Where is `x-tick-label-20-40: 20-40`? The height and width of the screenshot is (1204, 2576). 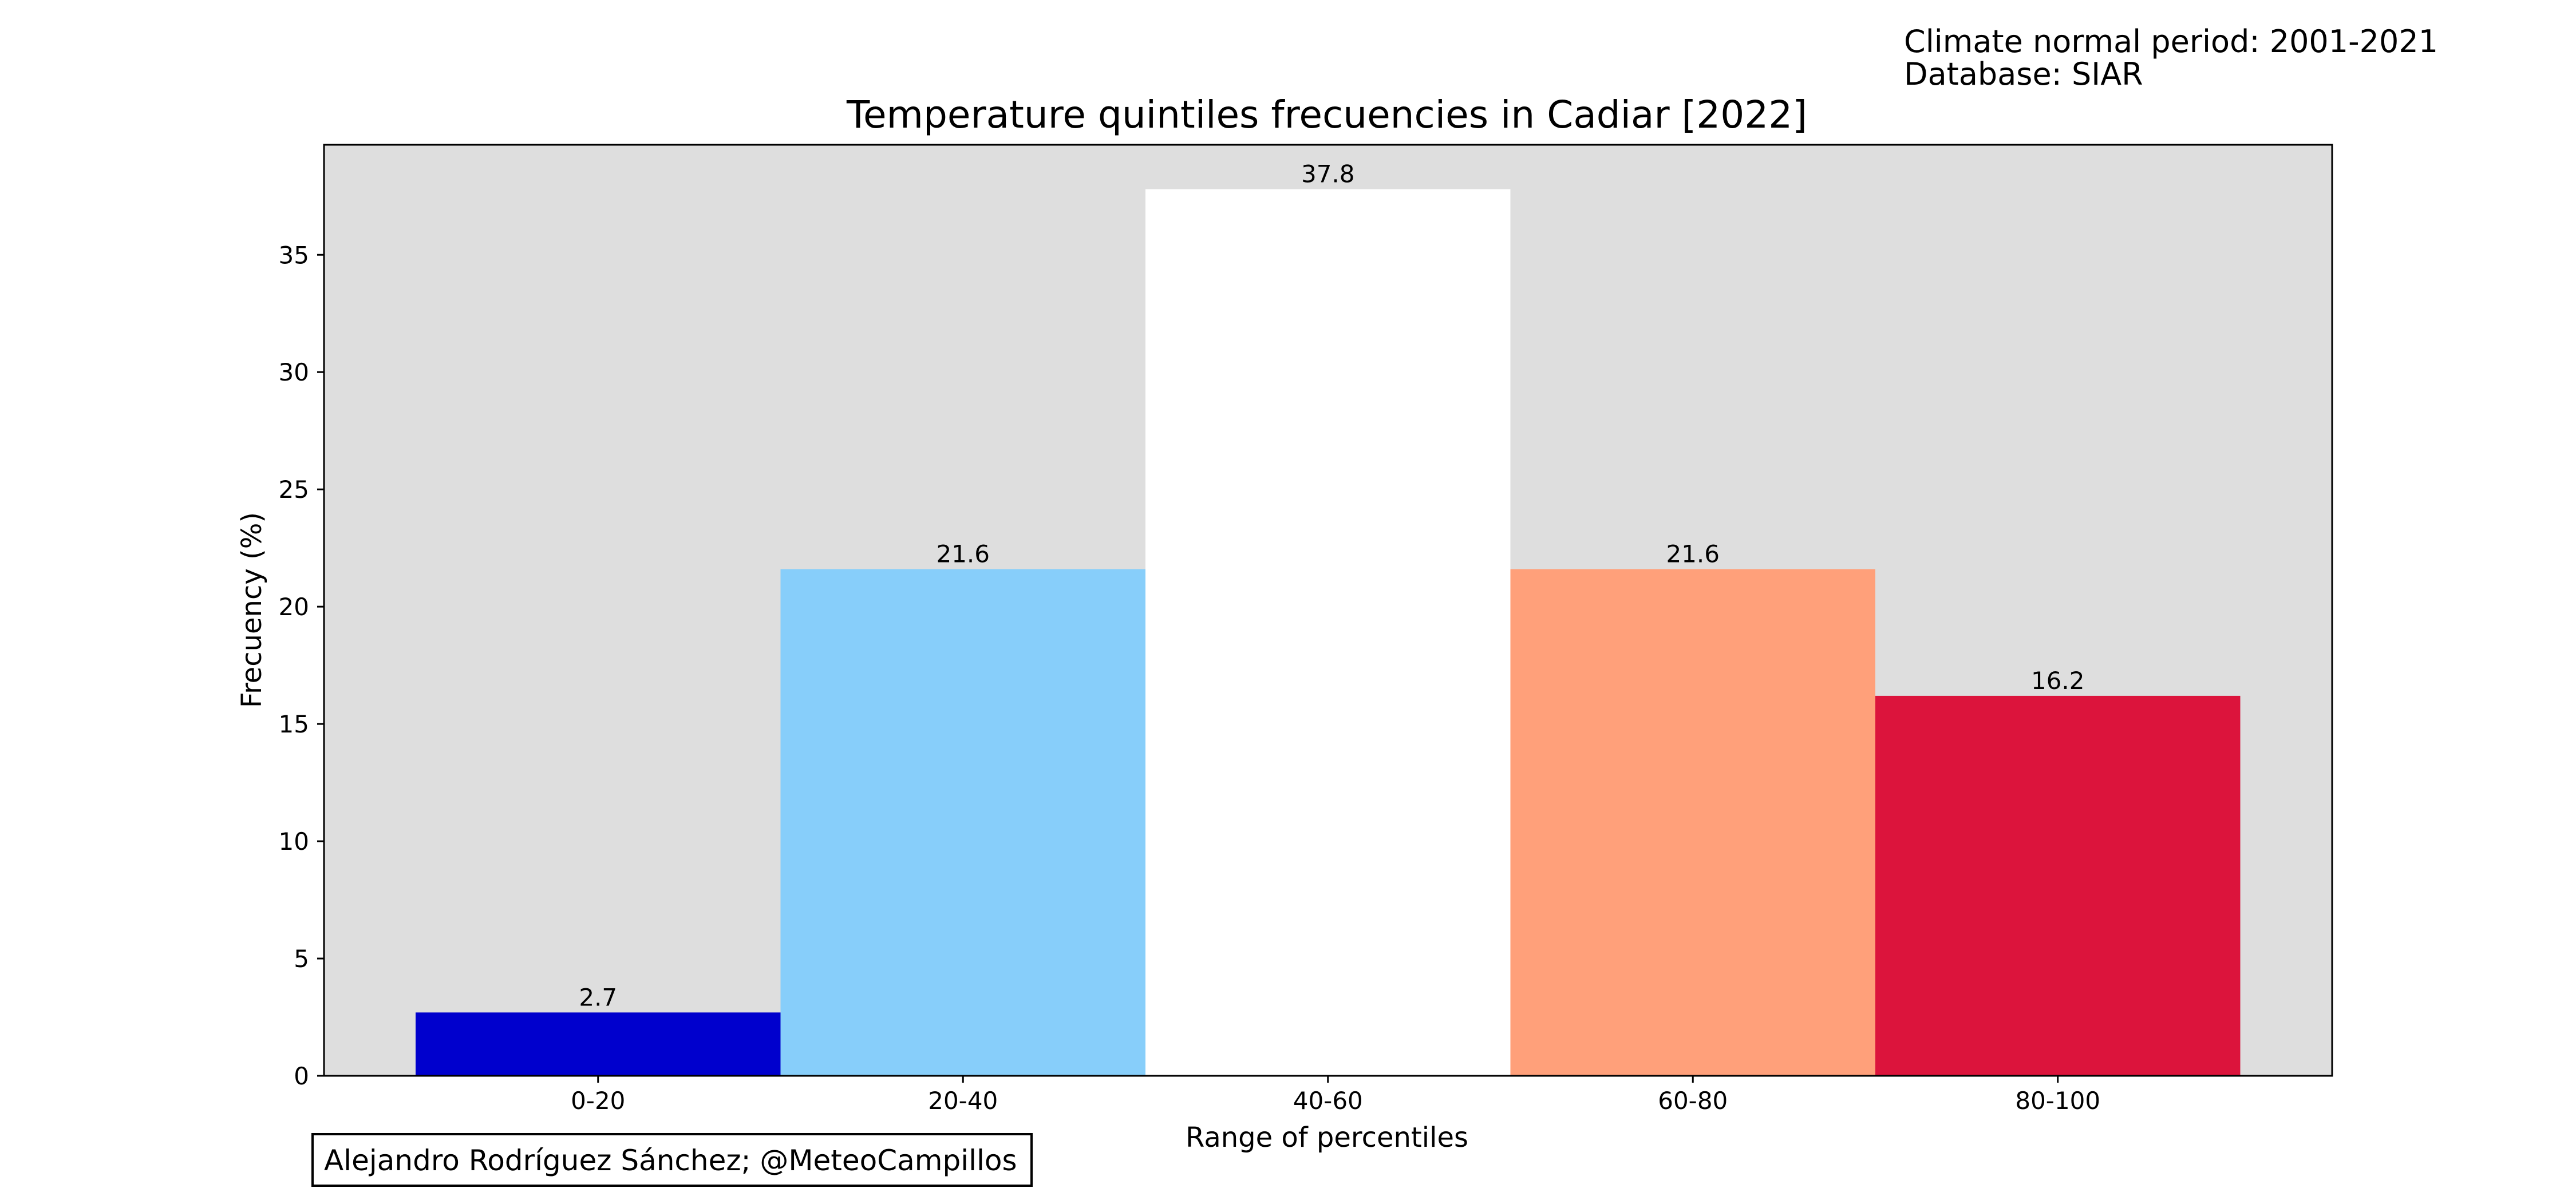
x-tick-label-20-40: 20-40 is located at coordinates (963, 1101).